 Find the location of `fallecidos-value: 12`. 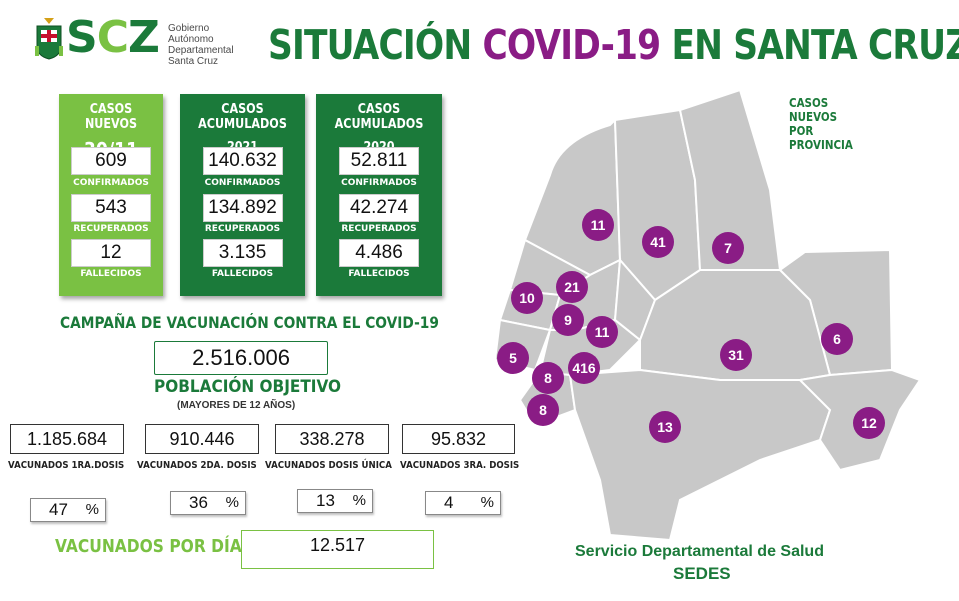

fallecidos-value: 12 is located at coordinates (111, 253).